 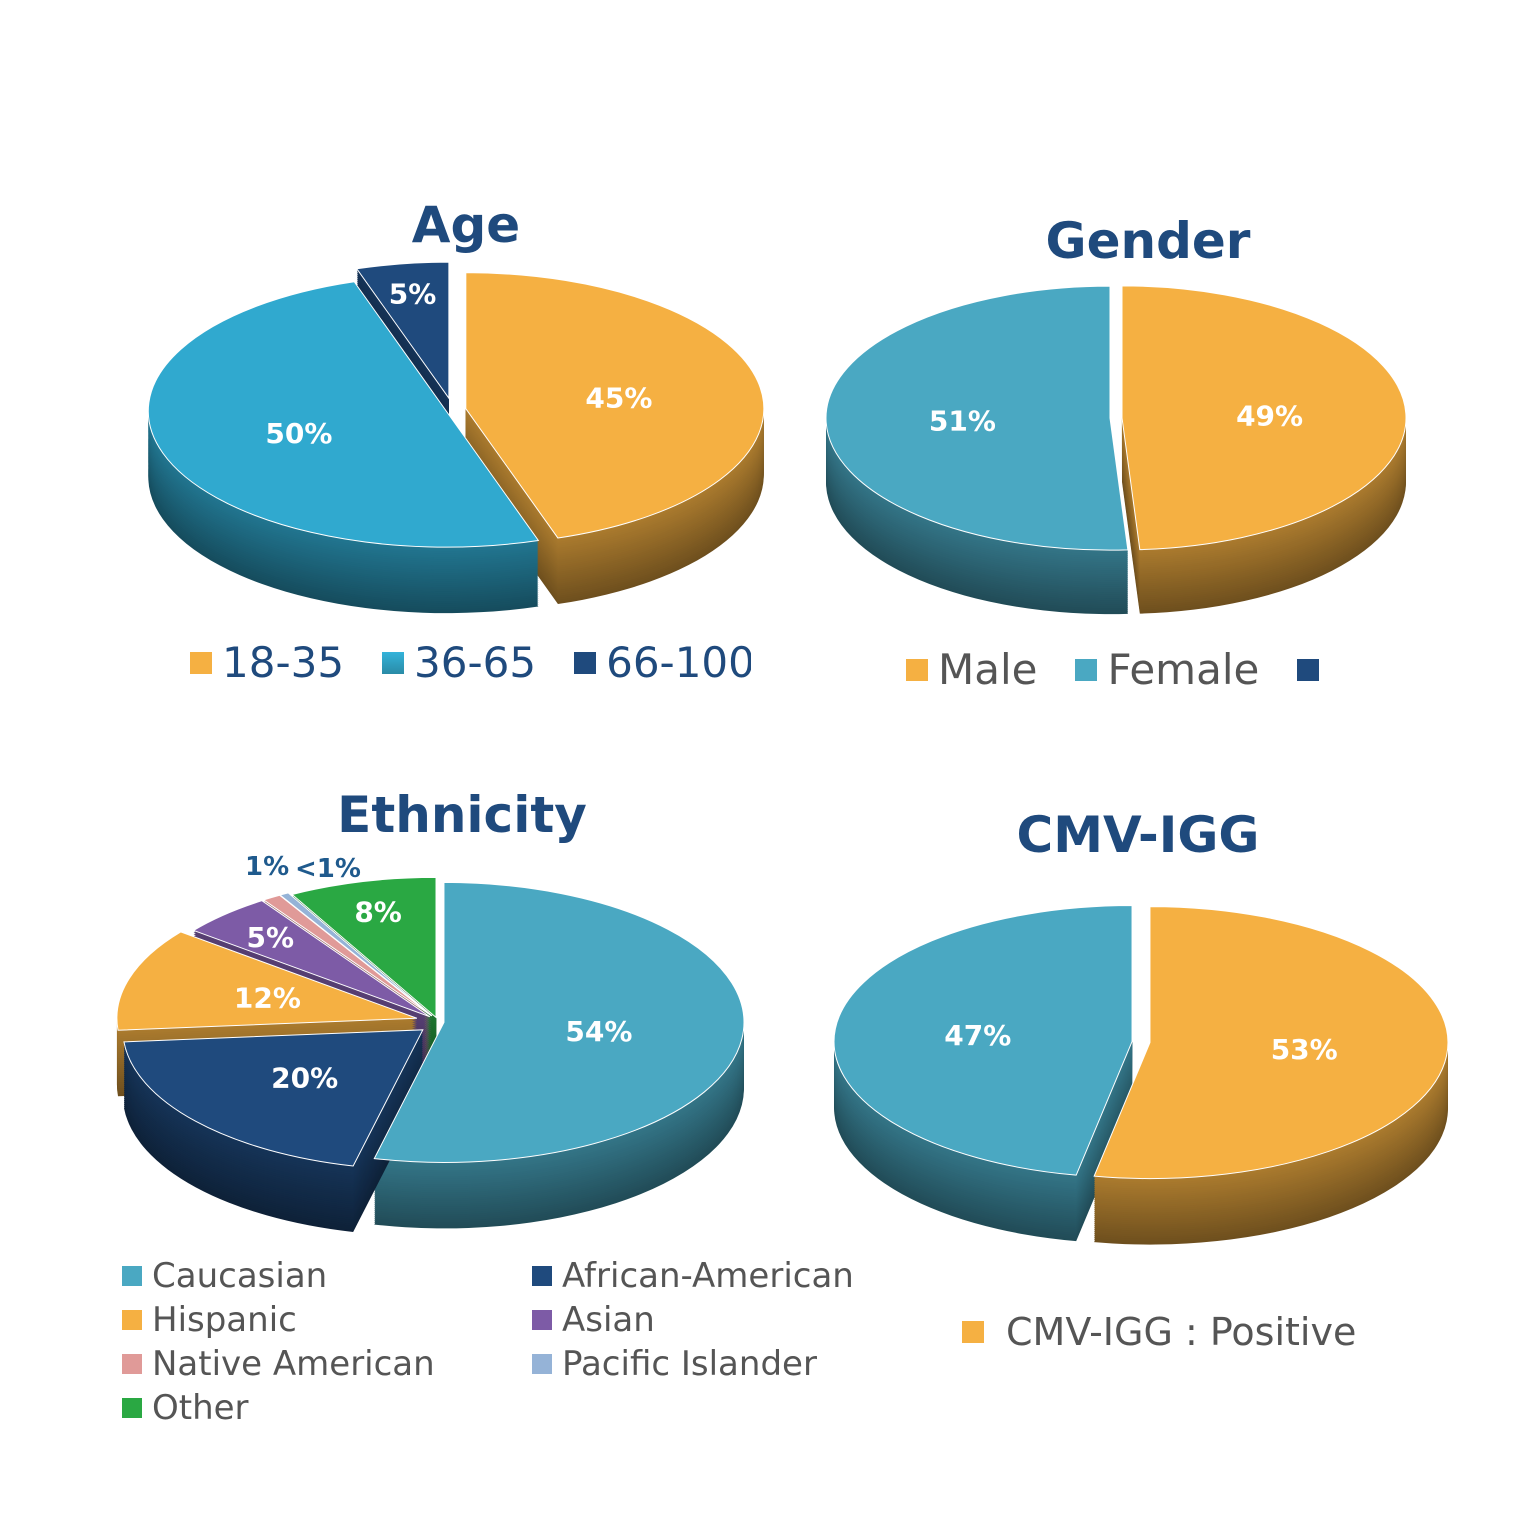 I want to click on legend-item-66-100: 66-100, so click(x=662, y=662).